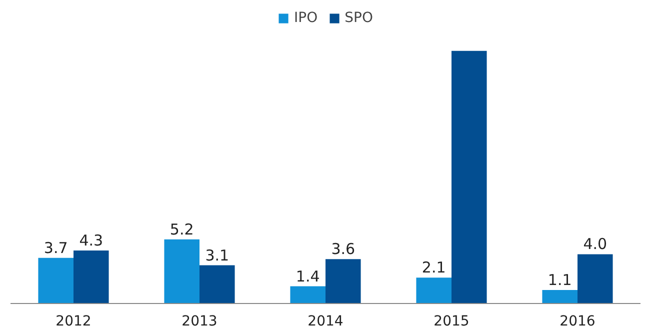 The height and width of the screenshot is (328, 650). I want to click on x-tick-label: 2012, so click(74, 321).